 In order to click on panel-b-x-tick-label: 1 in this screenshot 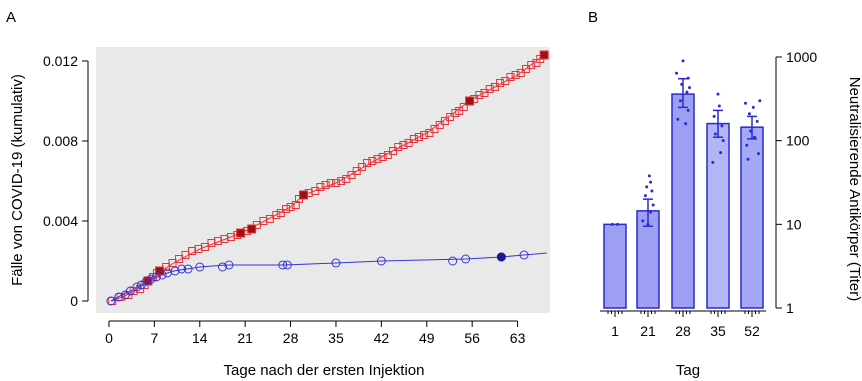, I will do `click(615, 331)`.